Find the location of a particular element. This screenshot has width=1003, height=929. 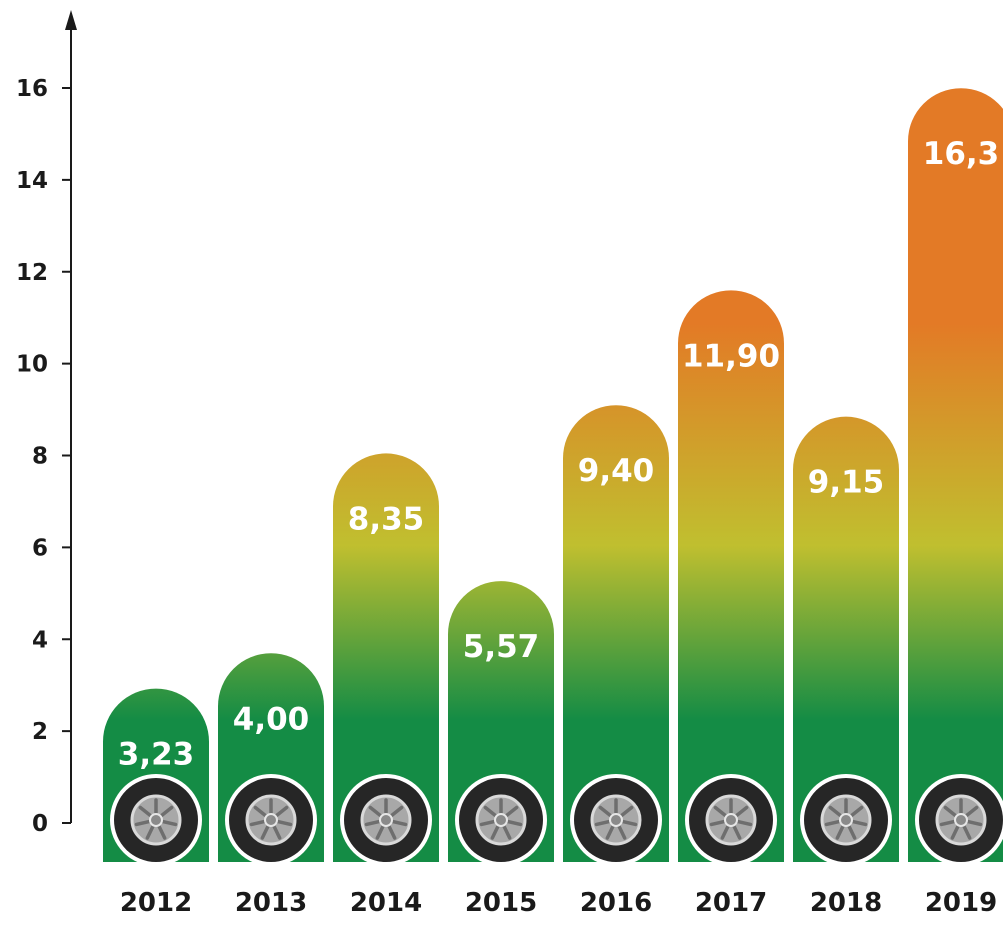

y-tick-label: 10 is located at coordinates (32, 365).